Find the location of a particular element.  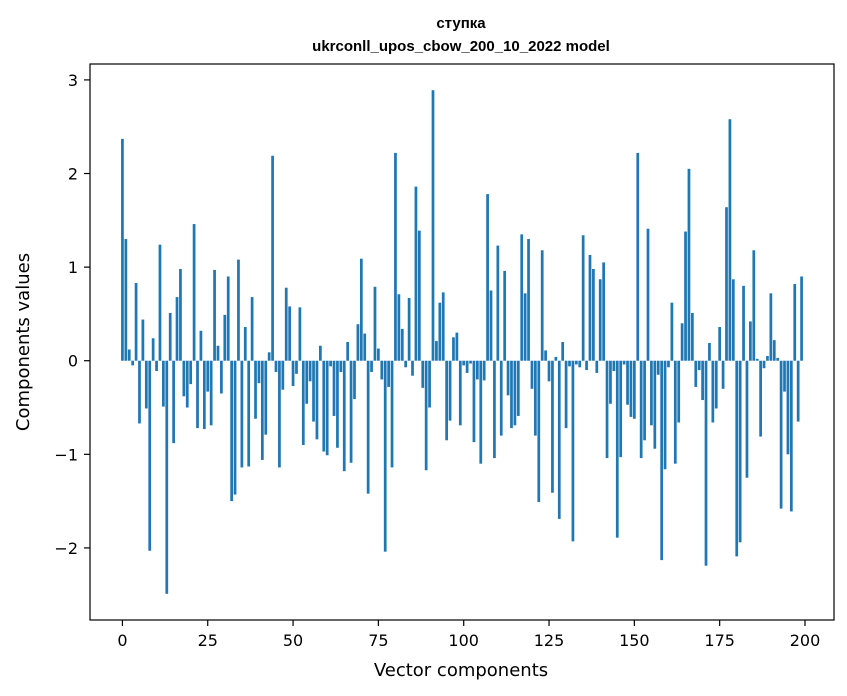

x-tick-label: 50 is located at coordinates (293, 640).